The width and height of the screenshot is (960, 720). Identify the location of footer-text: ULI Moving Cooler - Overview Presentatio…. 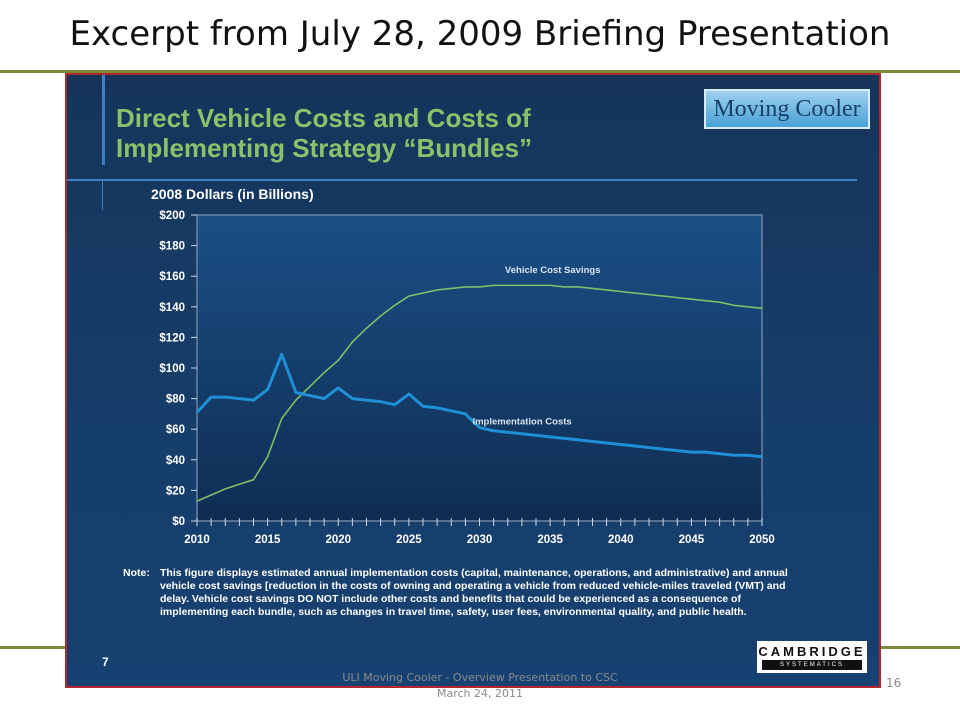
(480, 685).